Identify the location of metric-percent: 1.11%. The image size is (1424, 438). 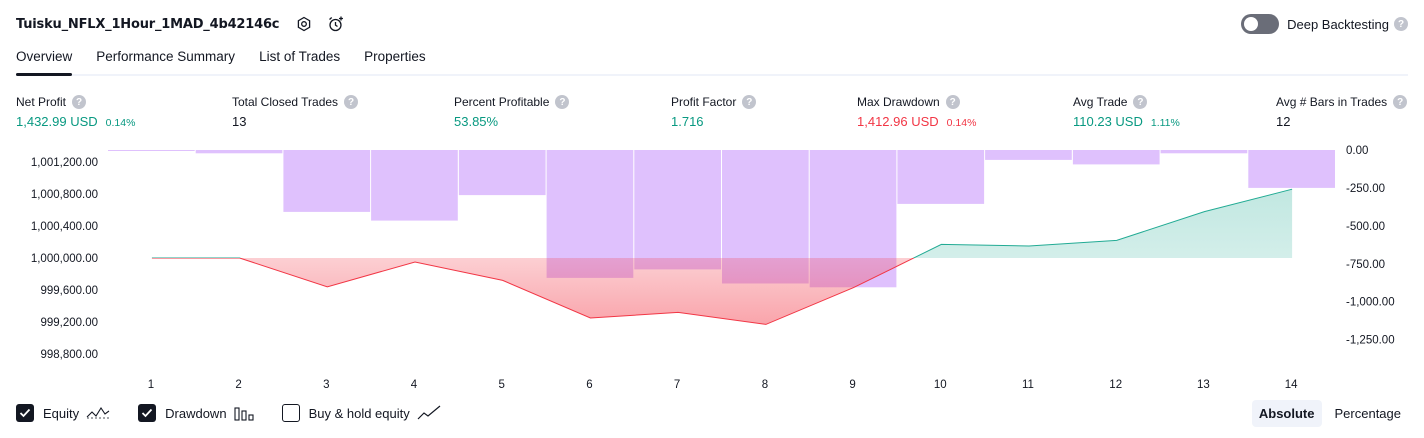
(1165, 123).